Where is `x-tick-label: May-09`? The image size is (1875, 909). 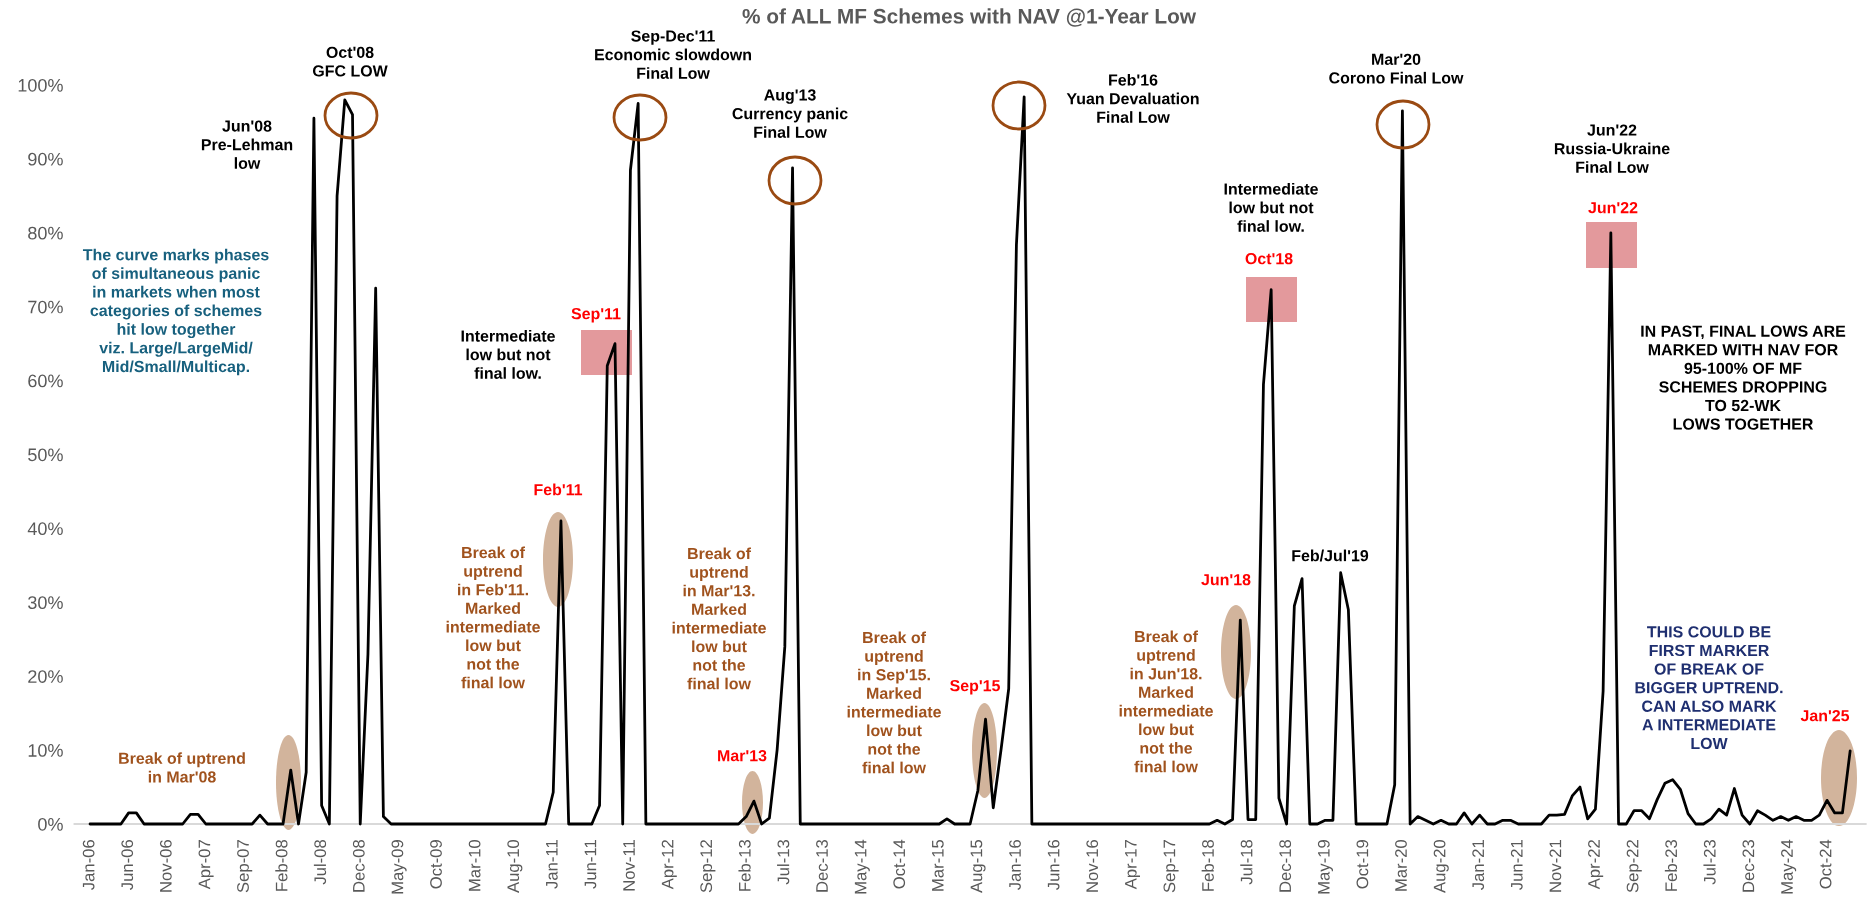 x-tick-label: May-09 is located at coordinates (399, 867).